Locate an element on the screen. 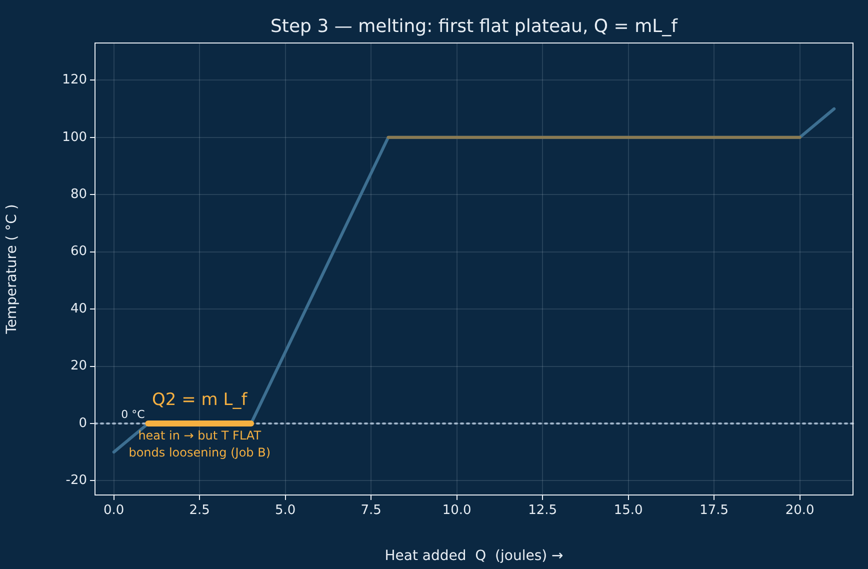 The image size is (868, 569). x-tick-label: 0.0 is located at coordinates (114, 510).